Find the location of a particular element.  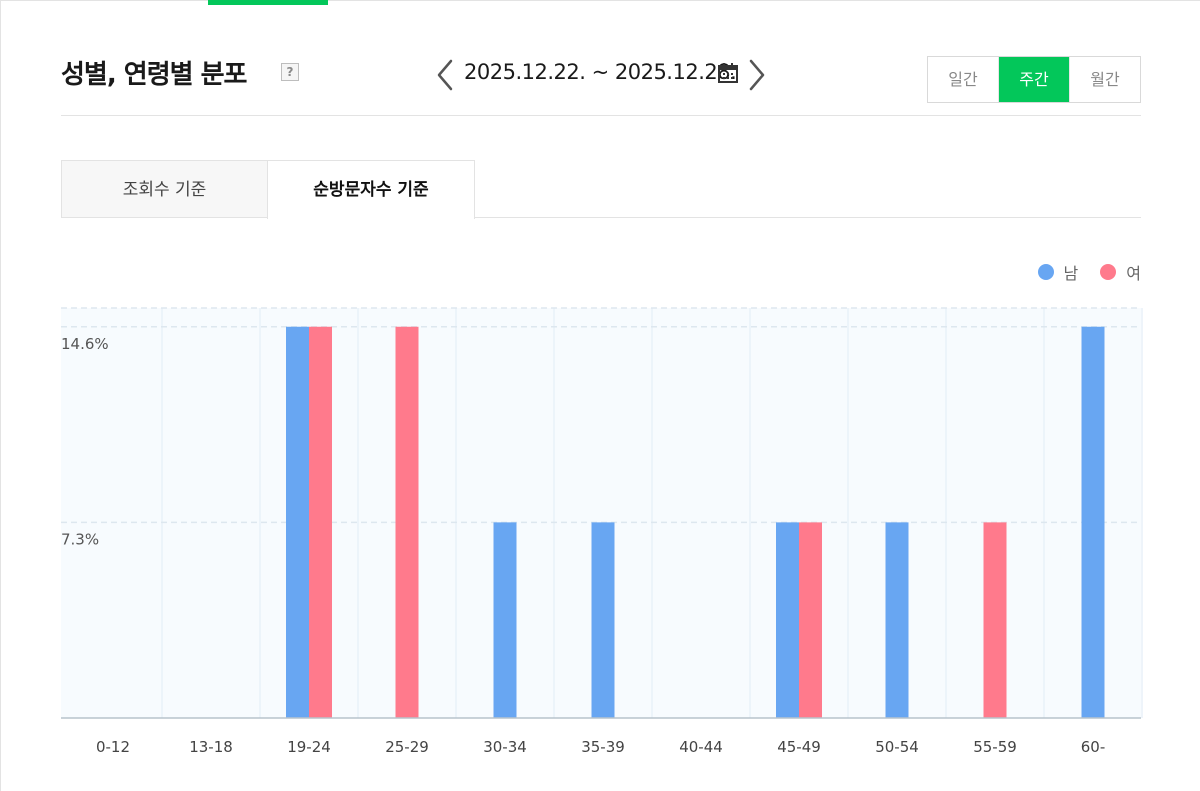

help-icon: ? is located at coordinates (290, 72).